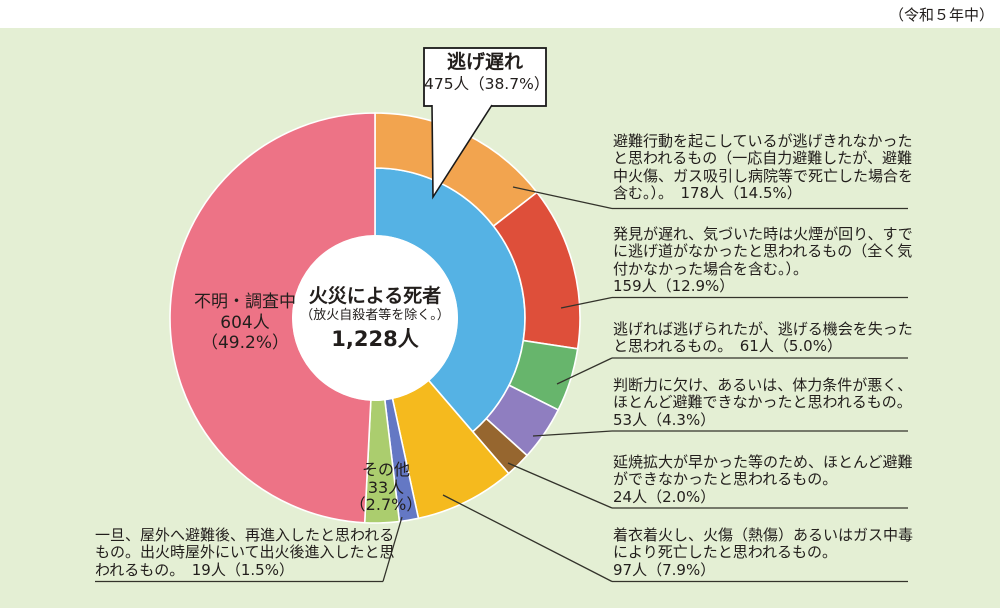  I want to click on center-title: 火災による死者, so click(375, 296).